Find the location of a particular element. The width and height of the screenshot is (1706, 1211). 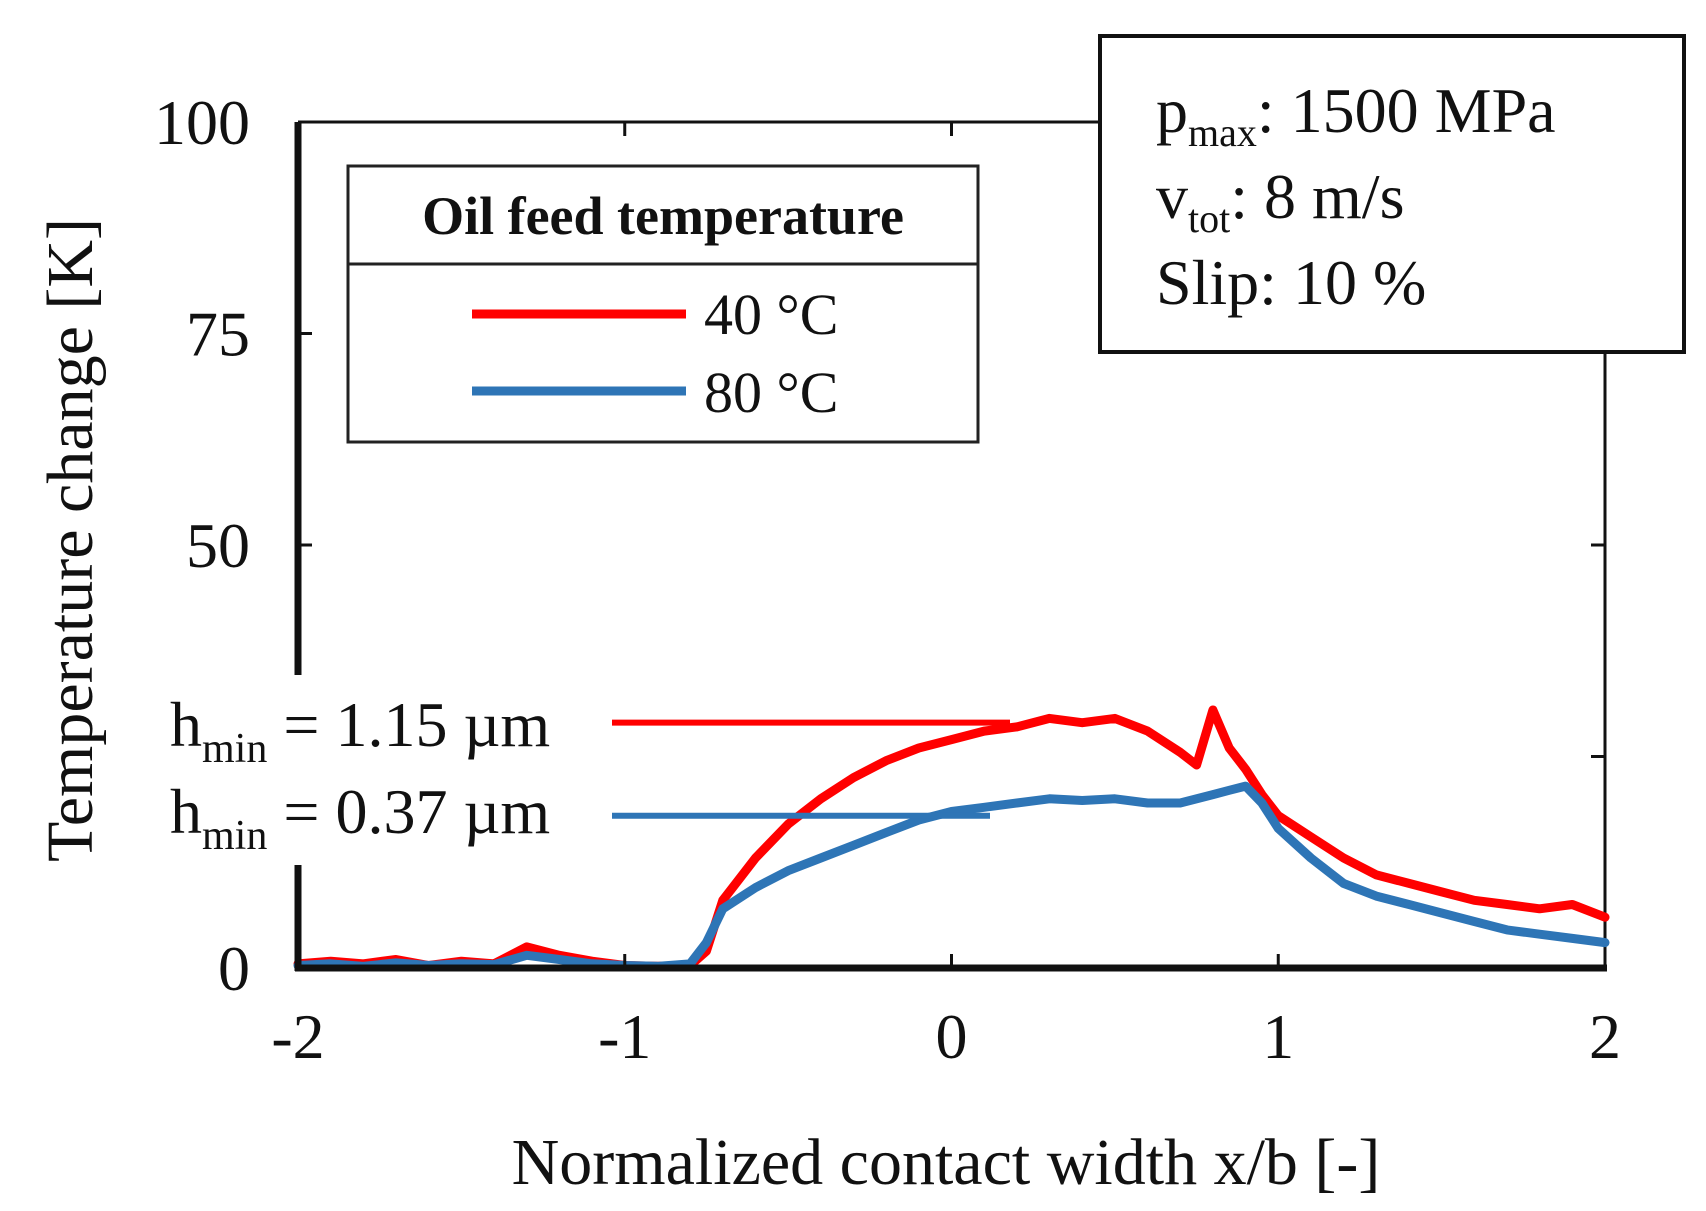

x-tick-label: -2 is located at coordinates (297, 1036).